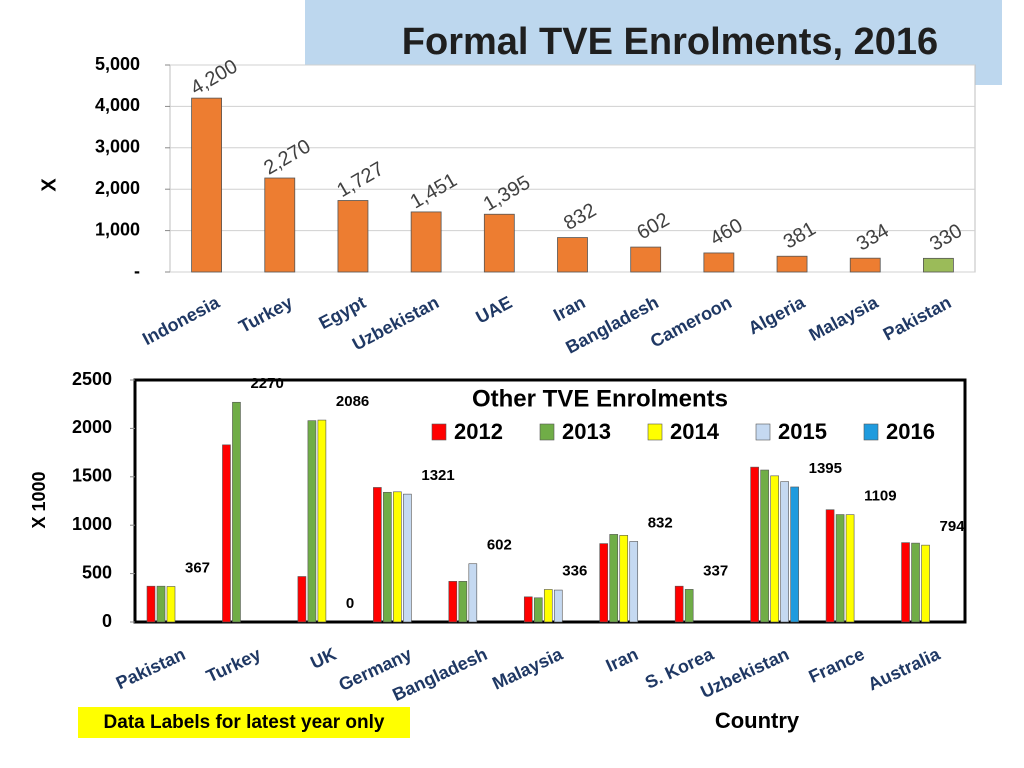  What do you see at coordinates (49, 185) in the screenshot?
I see `y-axis-label: X` at bounding box center [49, 185].